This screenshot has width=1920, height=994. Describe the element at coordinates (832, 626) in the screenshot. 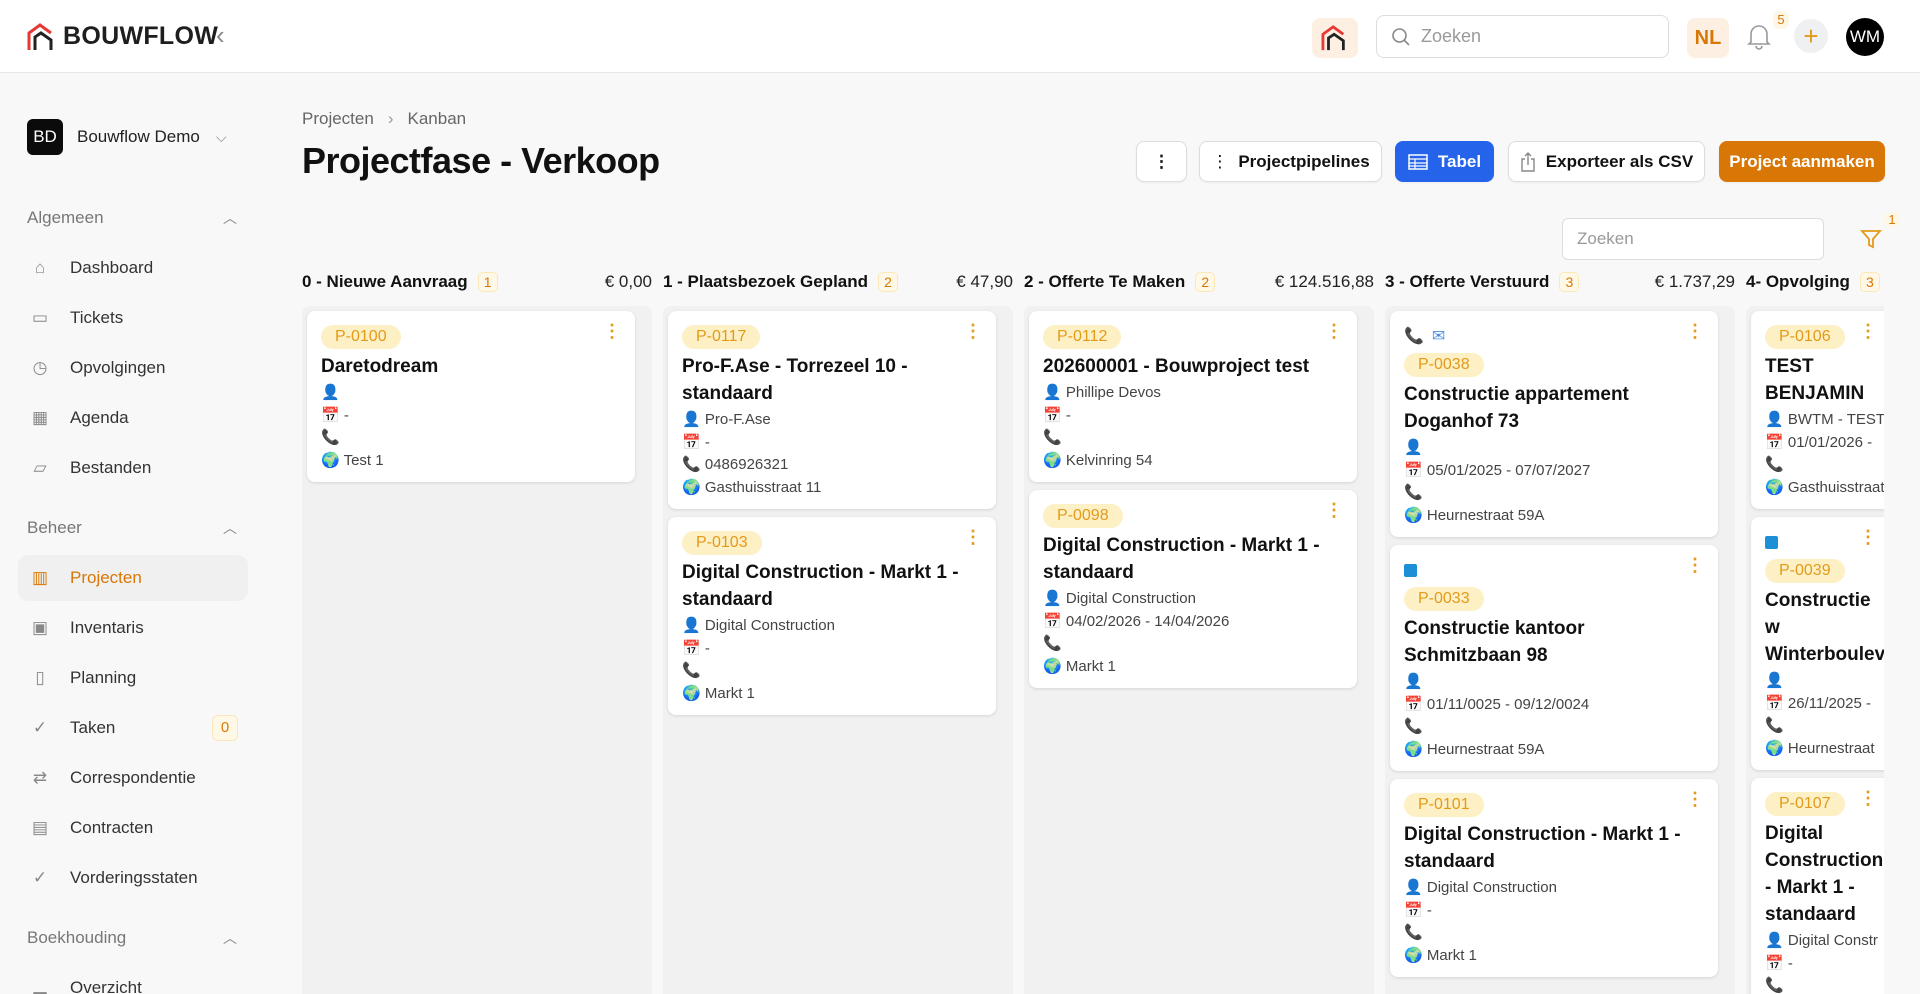

I see `card-person: 👤 Digital Construction` at that location.